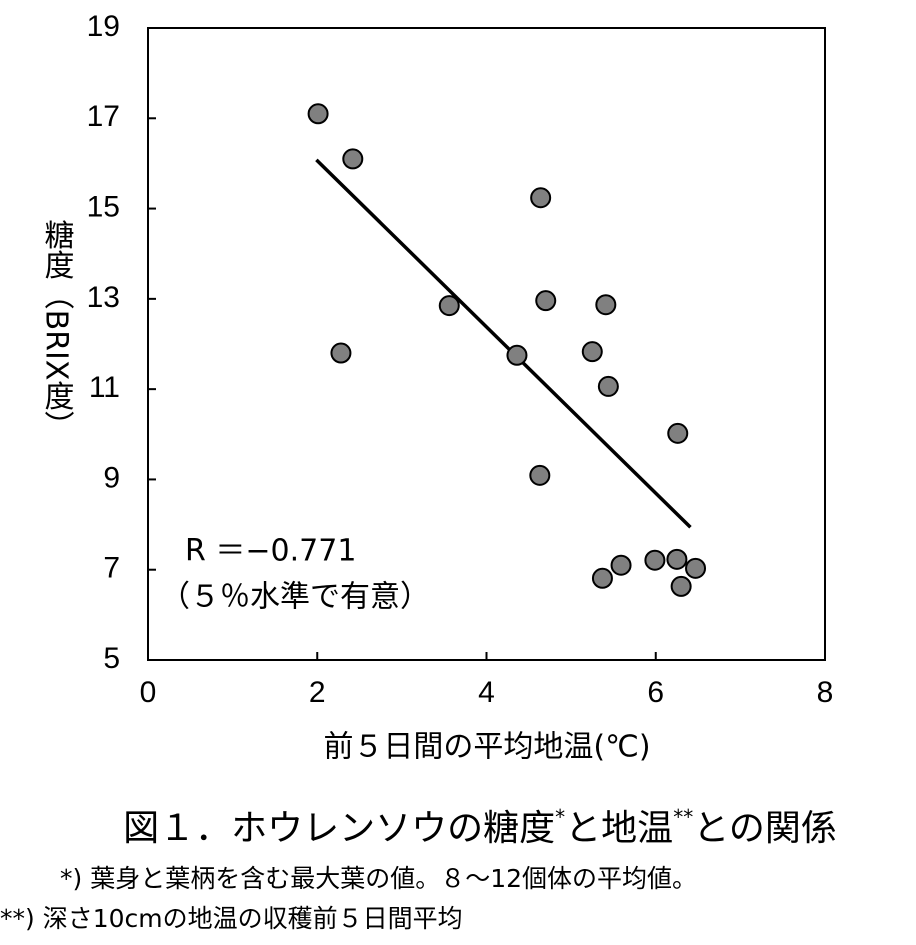 This screenshot has width=916, height=945. What do you see at coordinates (655, 692) in the screenshot?
I see `x-tick-label: 6` at bounding box center [655, 692].